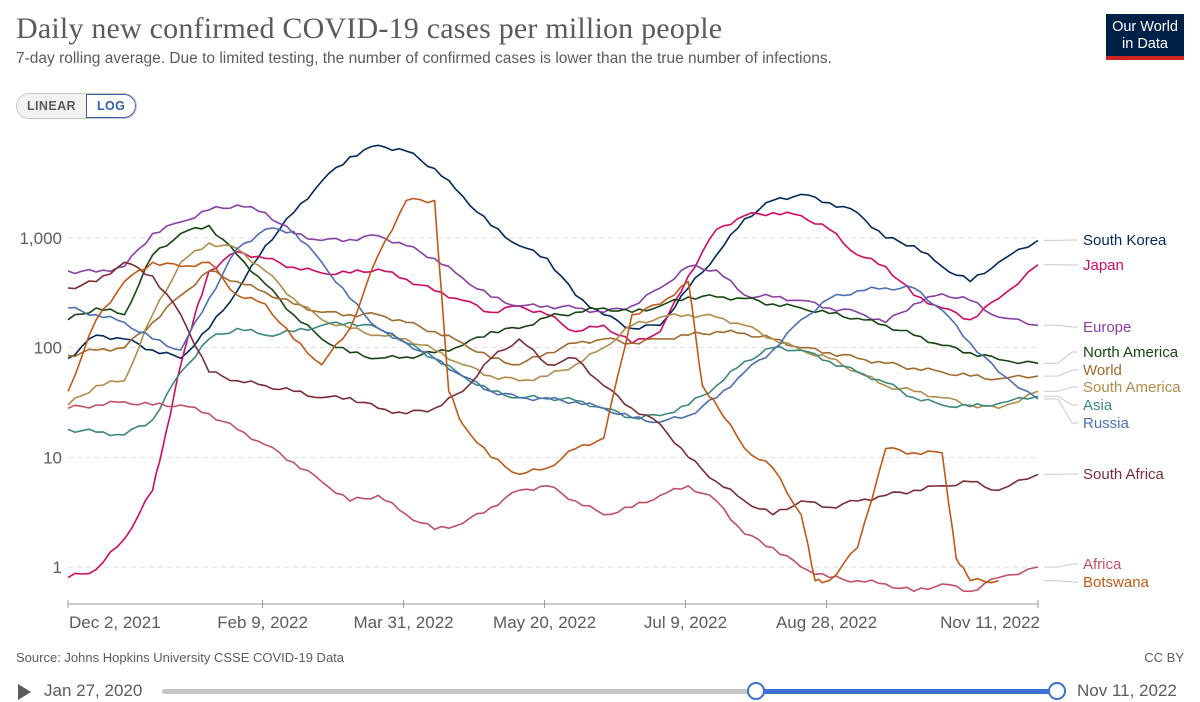  Describe the element at coordinates (111, 106) in the screenshot. I see `log-scale-button: LOG` at that location.